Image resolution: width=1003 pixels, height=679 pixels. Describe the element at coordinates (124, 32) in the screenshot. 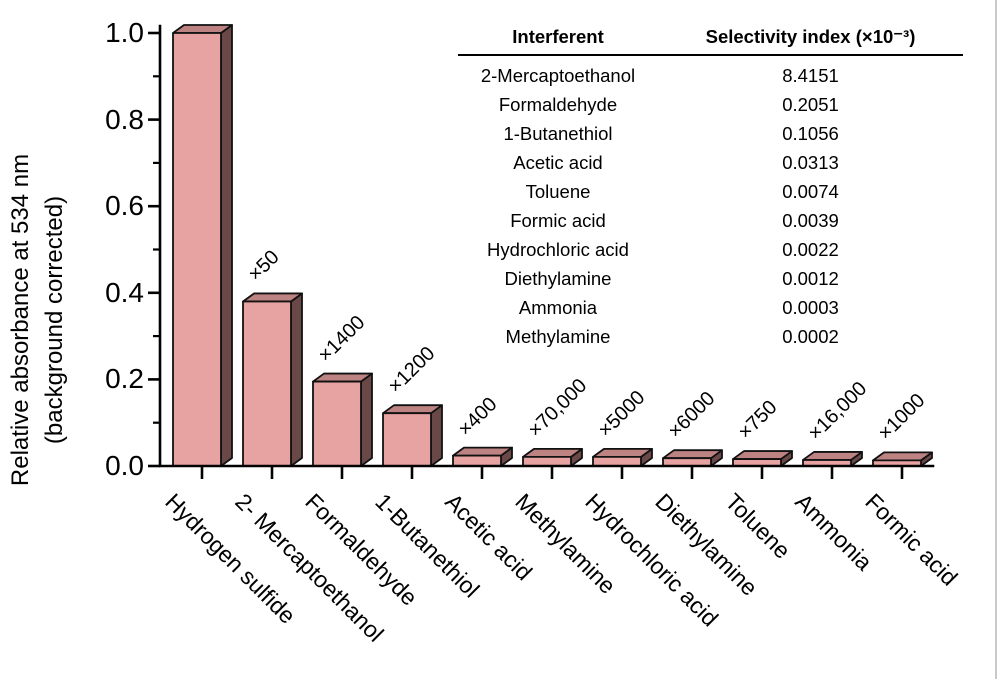

I see `y-tick-label: 1.0` at that location.